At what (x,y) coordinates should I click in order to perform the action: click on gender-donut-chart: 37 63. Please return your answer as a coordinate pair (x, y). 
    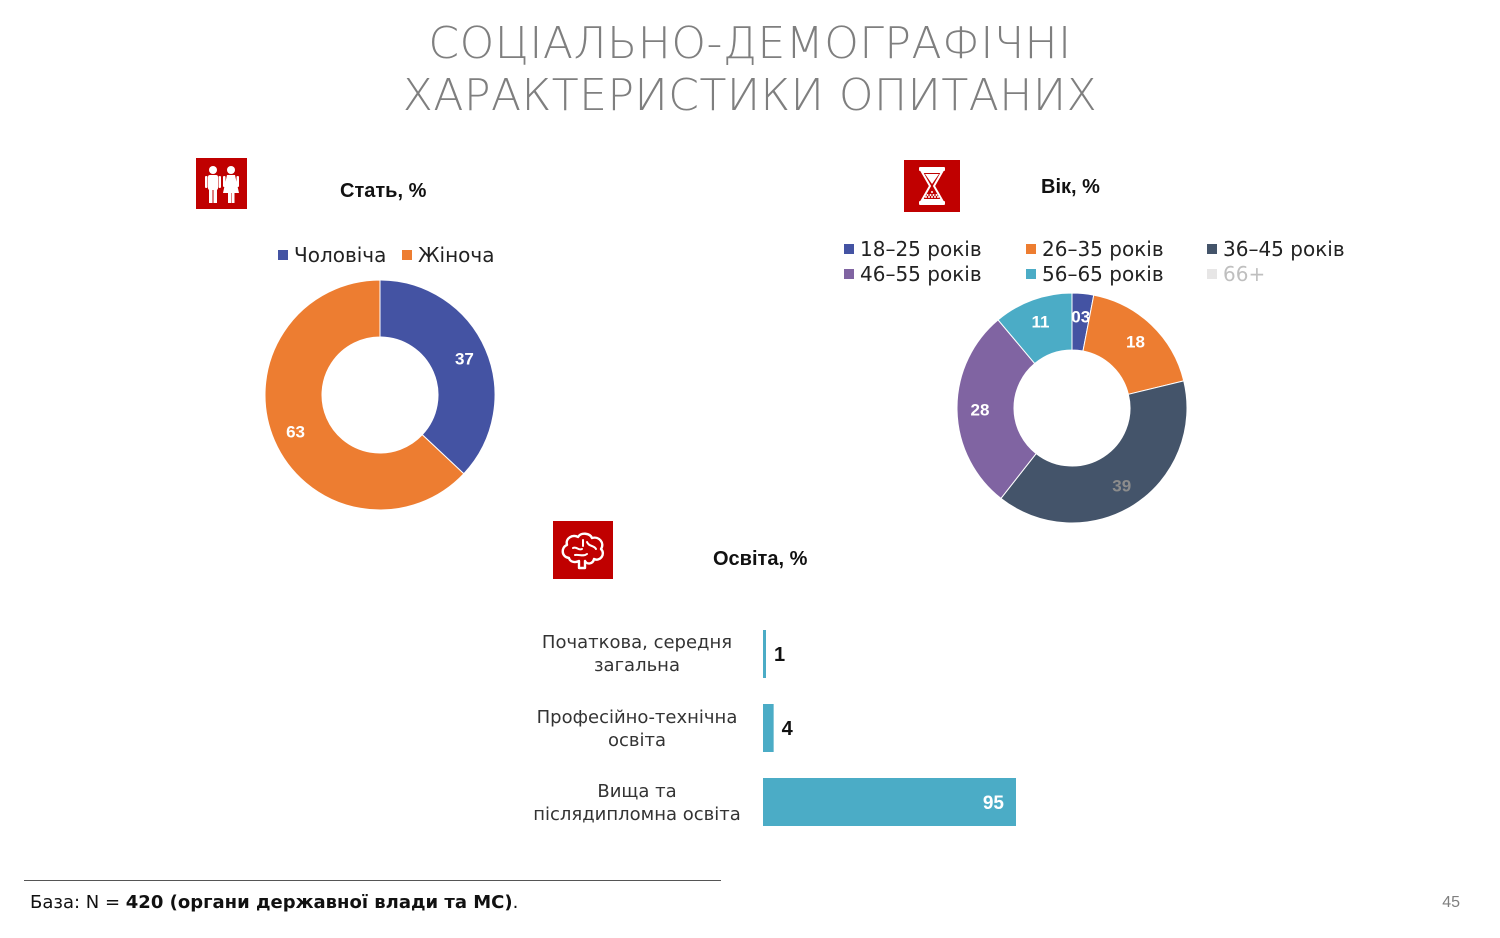
    Looking at the image, I should click on (380, 395).